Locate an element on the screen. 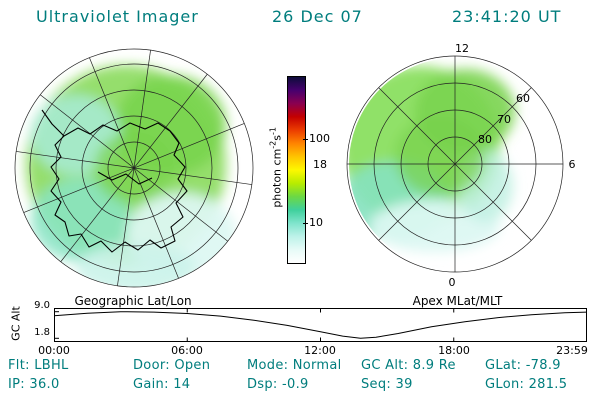  mlt-label-0: 0 is located at coordinates (452, 282).